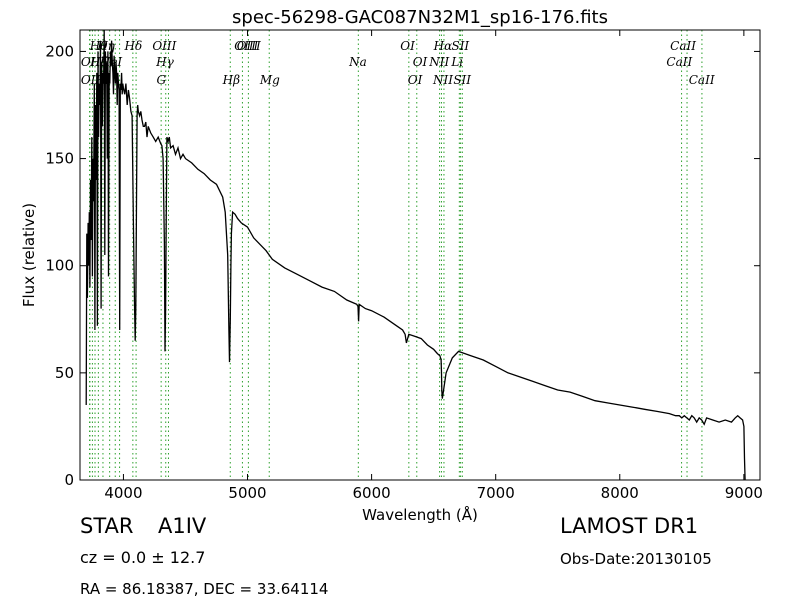  Describe the element at coordinates (744, 493) in the screenshot. I see `x-tick-label: 9000` at that location.